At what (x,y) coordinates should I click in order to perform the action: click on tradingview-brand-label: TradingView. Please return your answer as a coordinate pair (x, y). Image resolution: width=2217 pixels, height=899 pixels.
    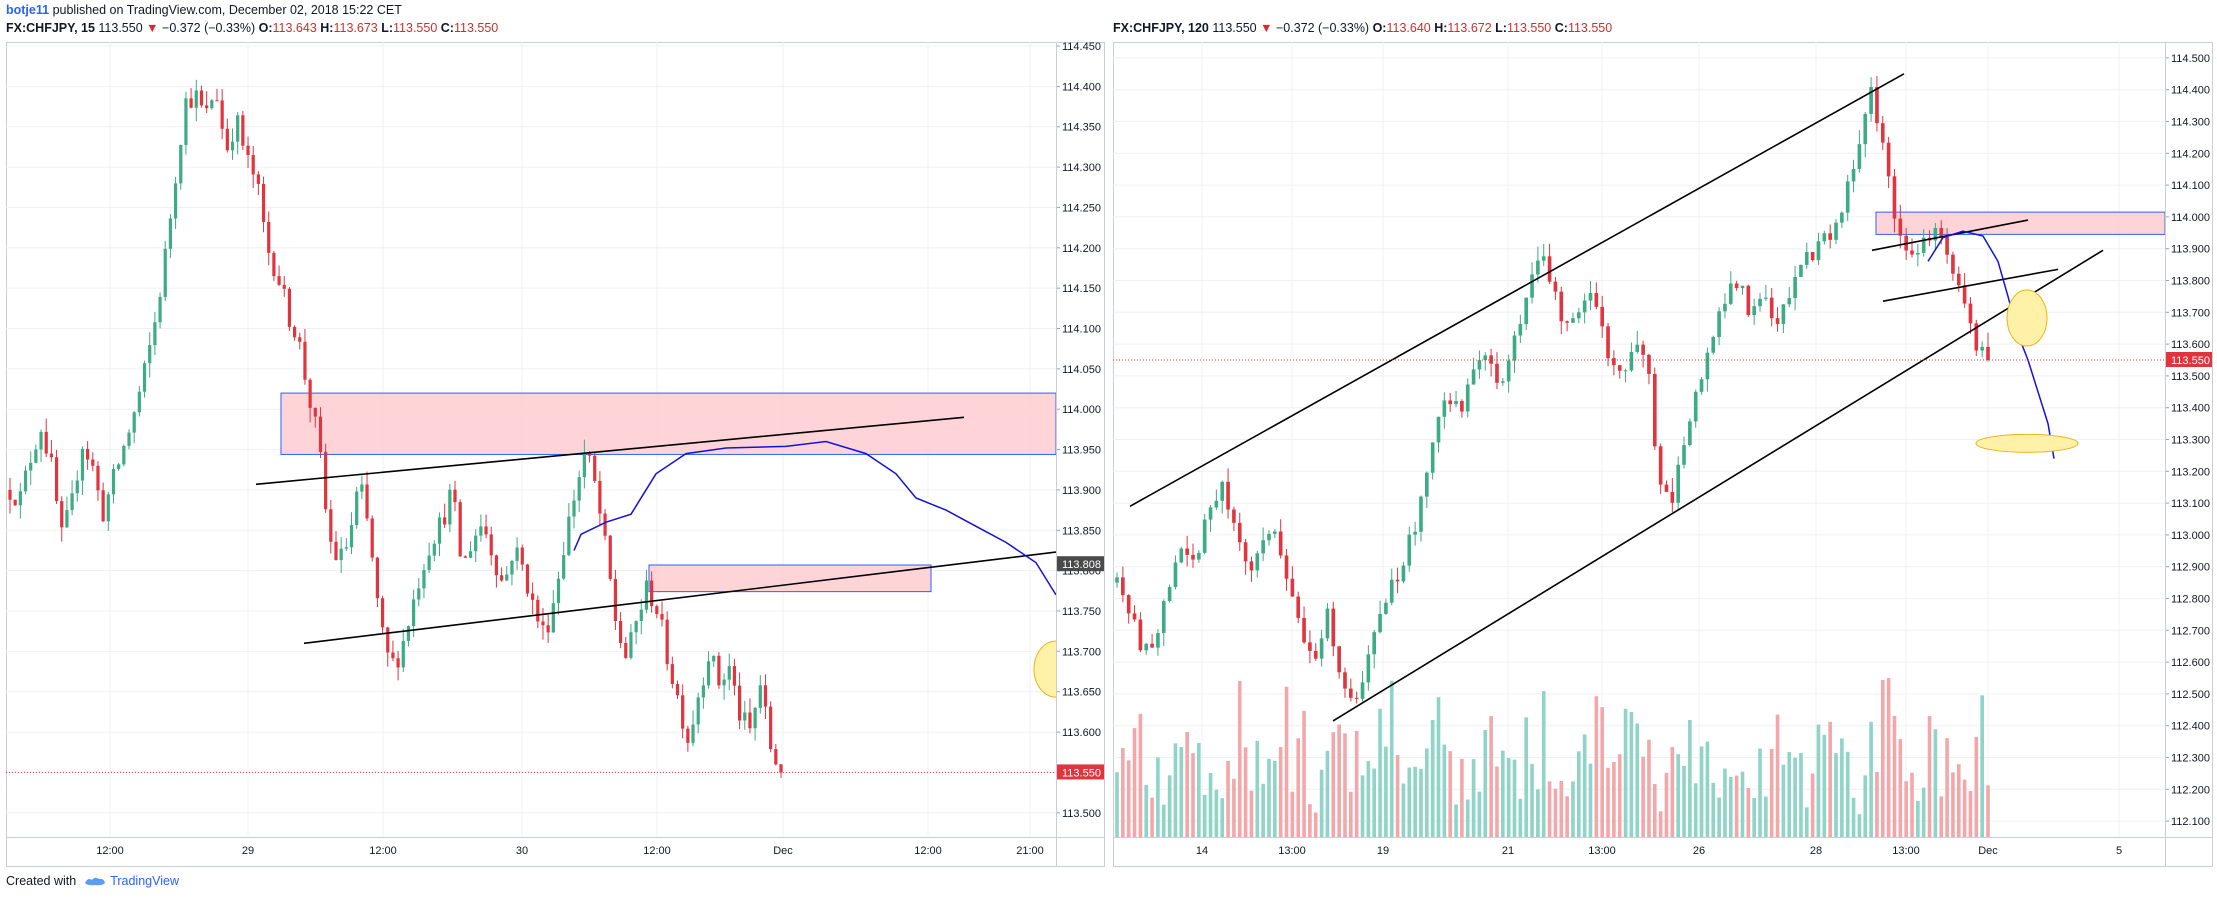
    Looking at the image, I should click on (144, 881).